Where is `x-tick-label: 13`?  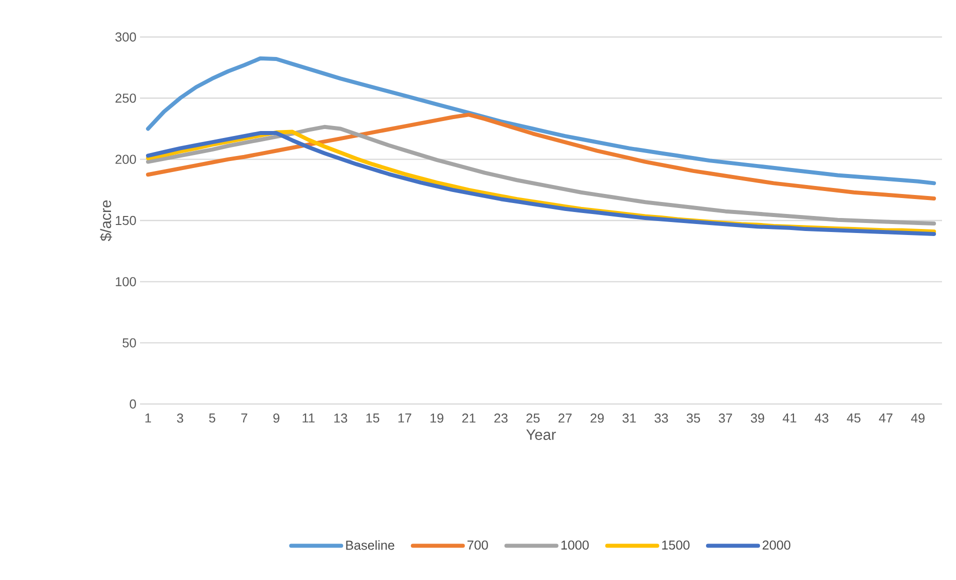
x-tick-label: 13 is located at coordinates (341, 418).